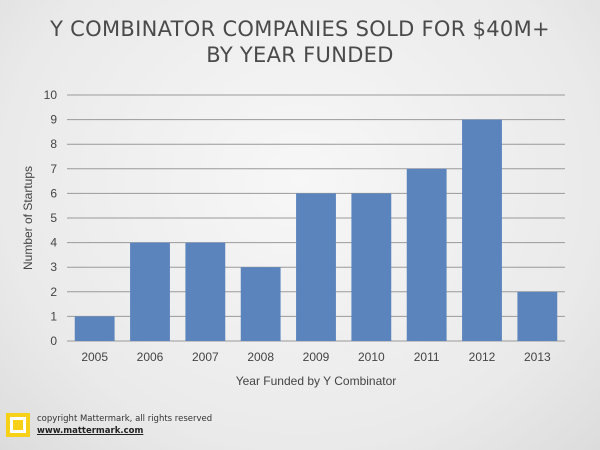  What do you see at coordinates (371, 267) in the screenshot?
I see `bar-2010` at bounding box center [371, 267].